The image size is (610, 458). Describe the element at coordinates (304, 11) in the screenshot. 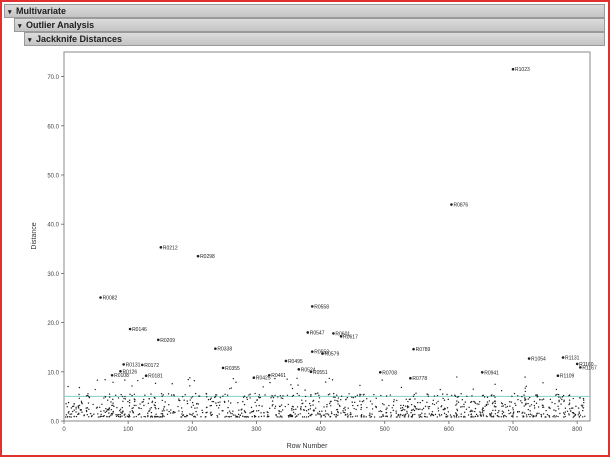

I see `outline-header-multivariate: ▾ Multivariate` at that location.